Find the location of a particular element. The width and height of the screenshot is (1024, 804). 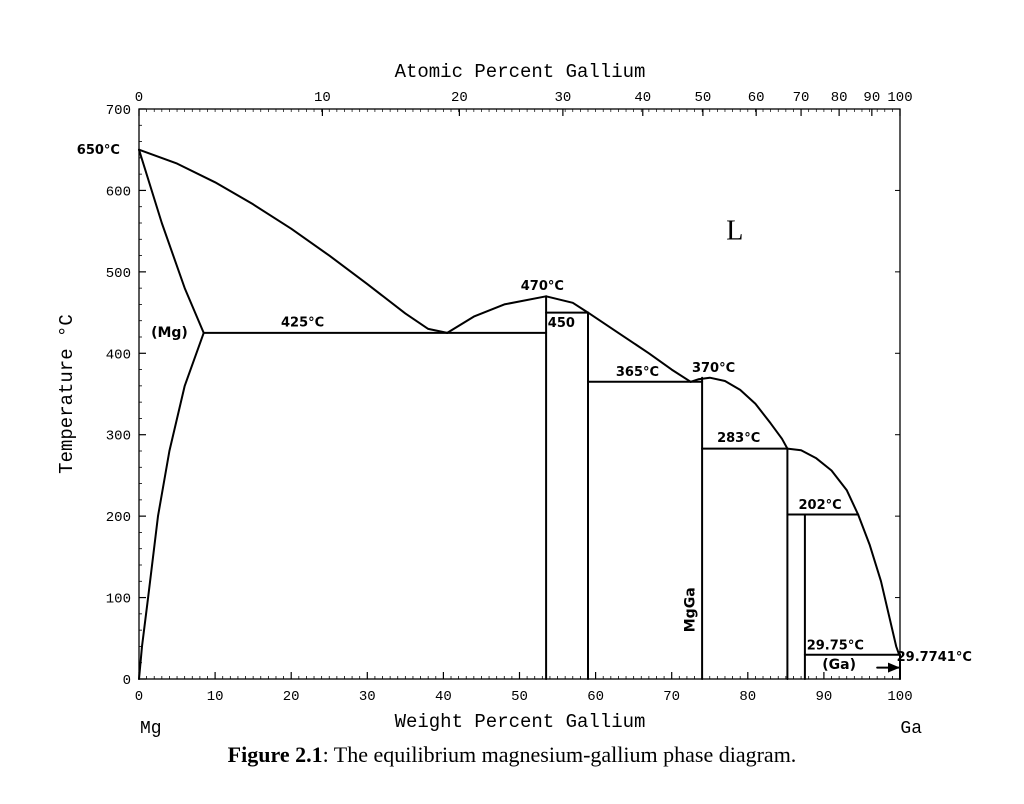

right-element-label: Ga is located at coordinates (911, 729).